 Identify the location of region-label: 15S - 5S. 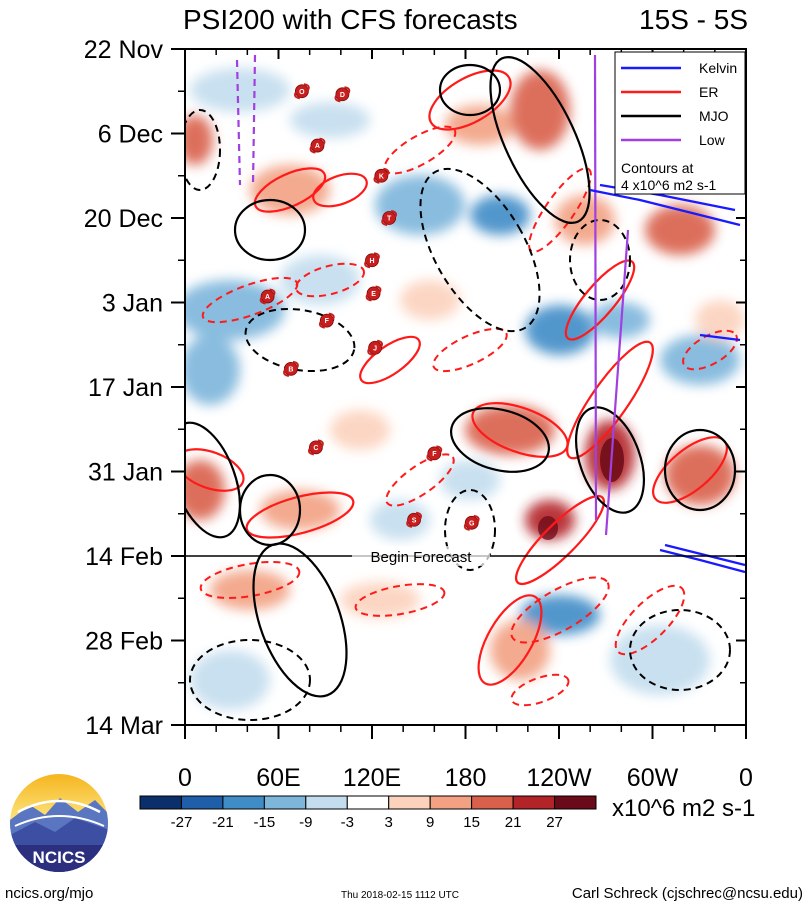
(693, 19).